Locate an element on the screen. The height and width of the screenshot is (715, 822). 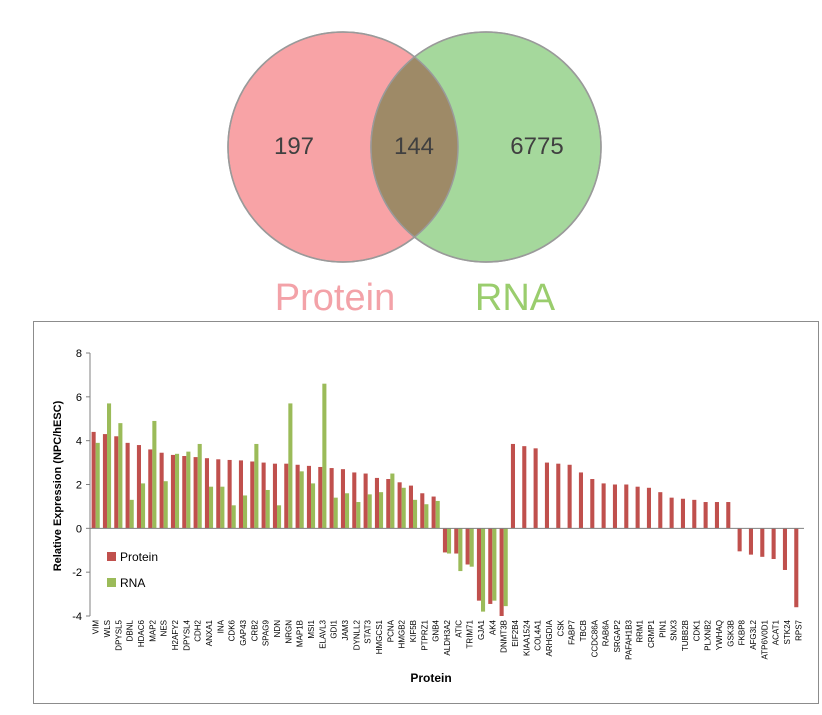
bar-protein-nes is located at coordinates (161, 490).